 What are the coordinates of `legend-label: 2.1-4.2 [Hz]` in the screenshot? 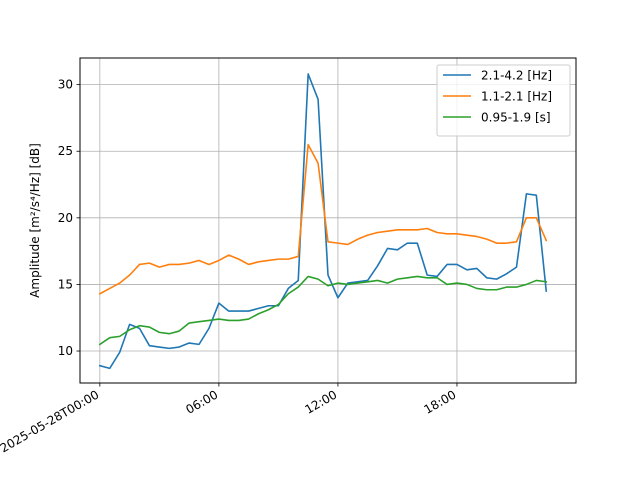 It's located at (516, 76).